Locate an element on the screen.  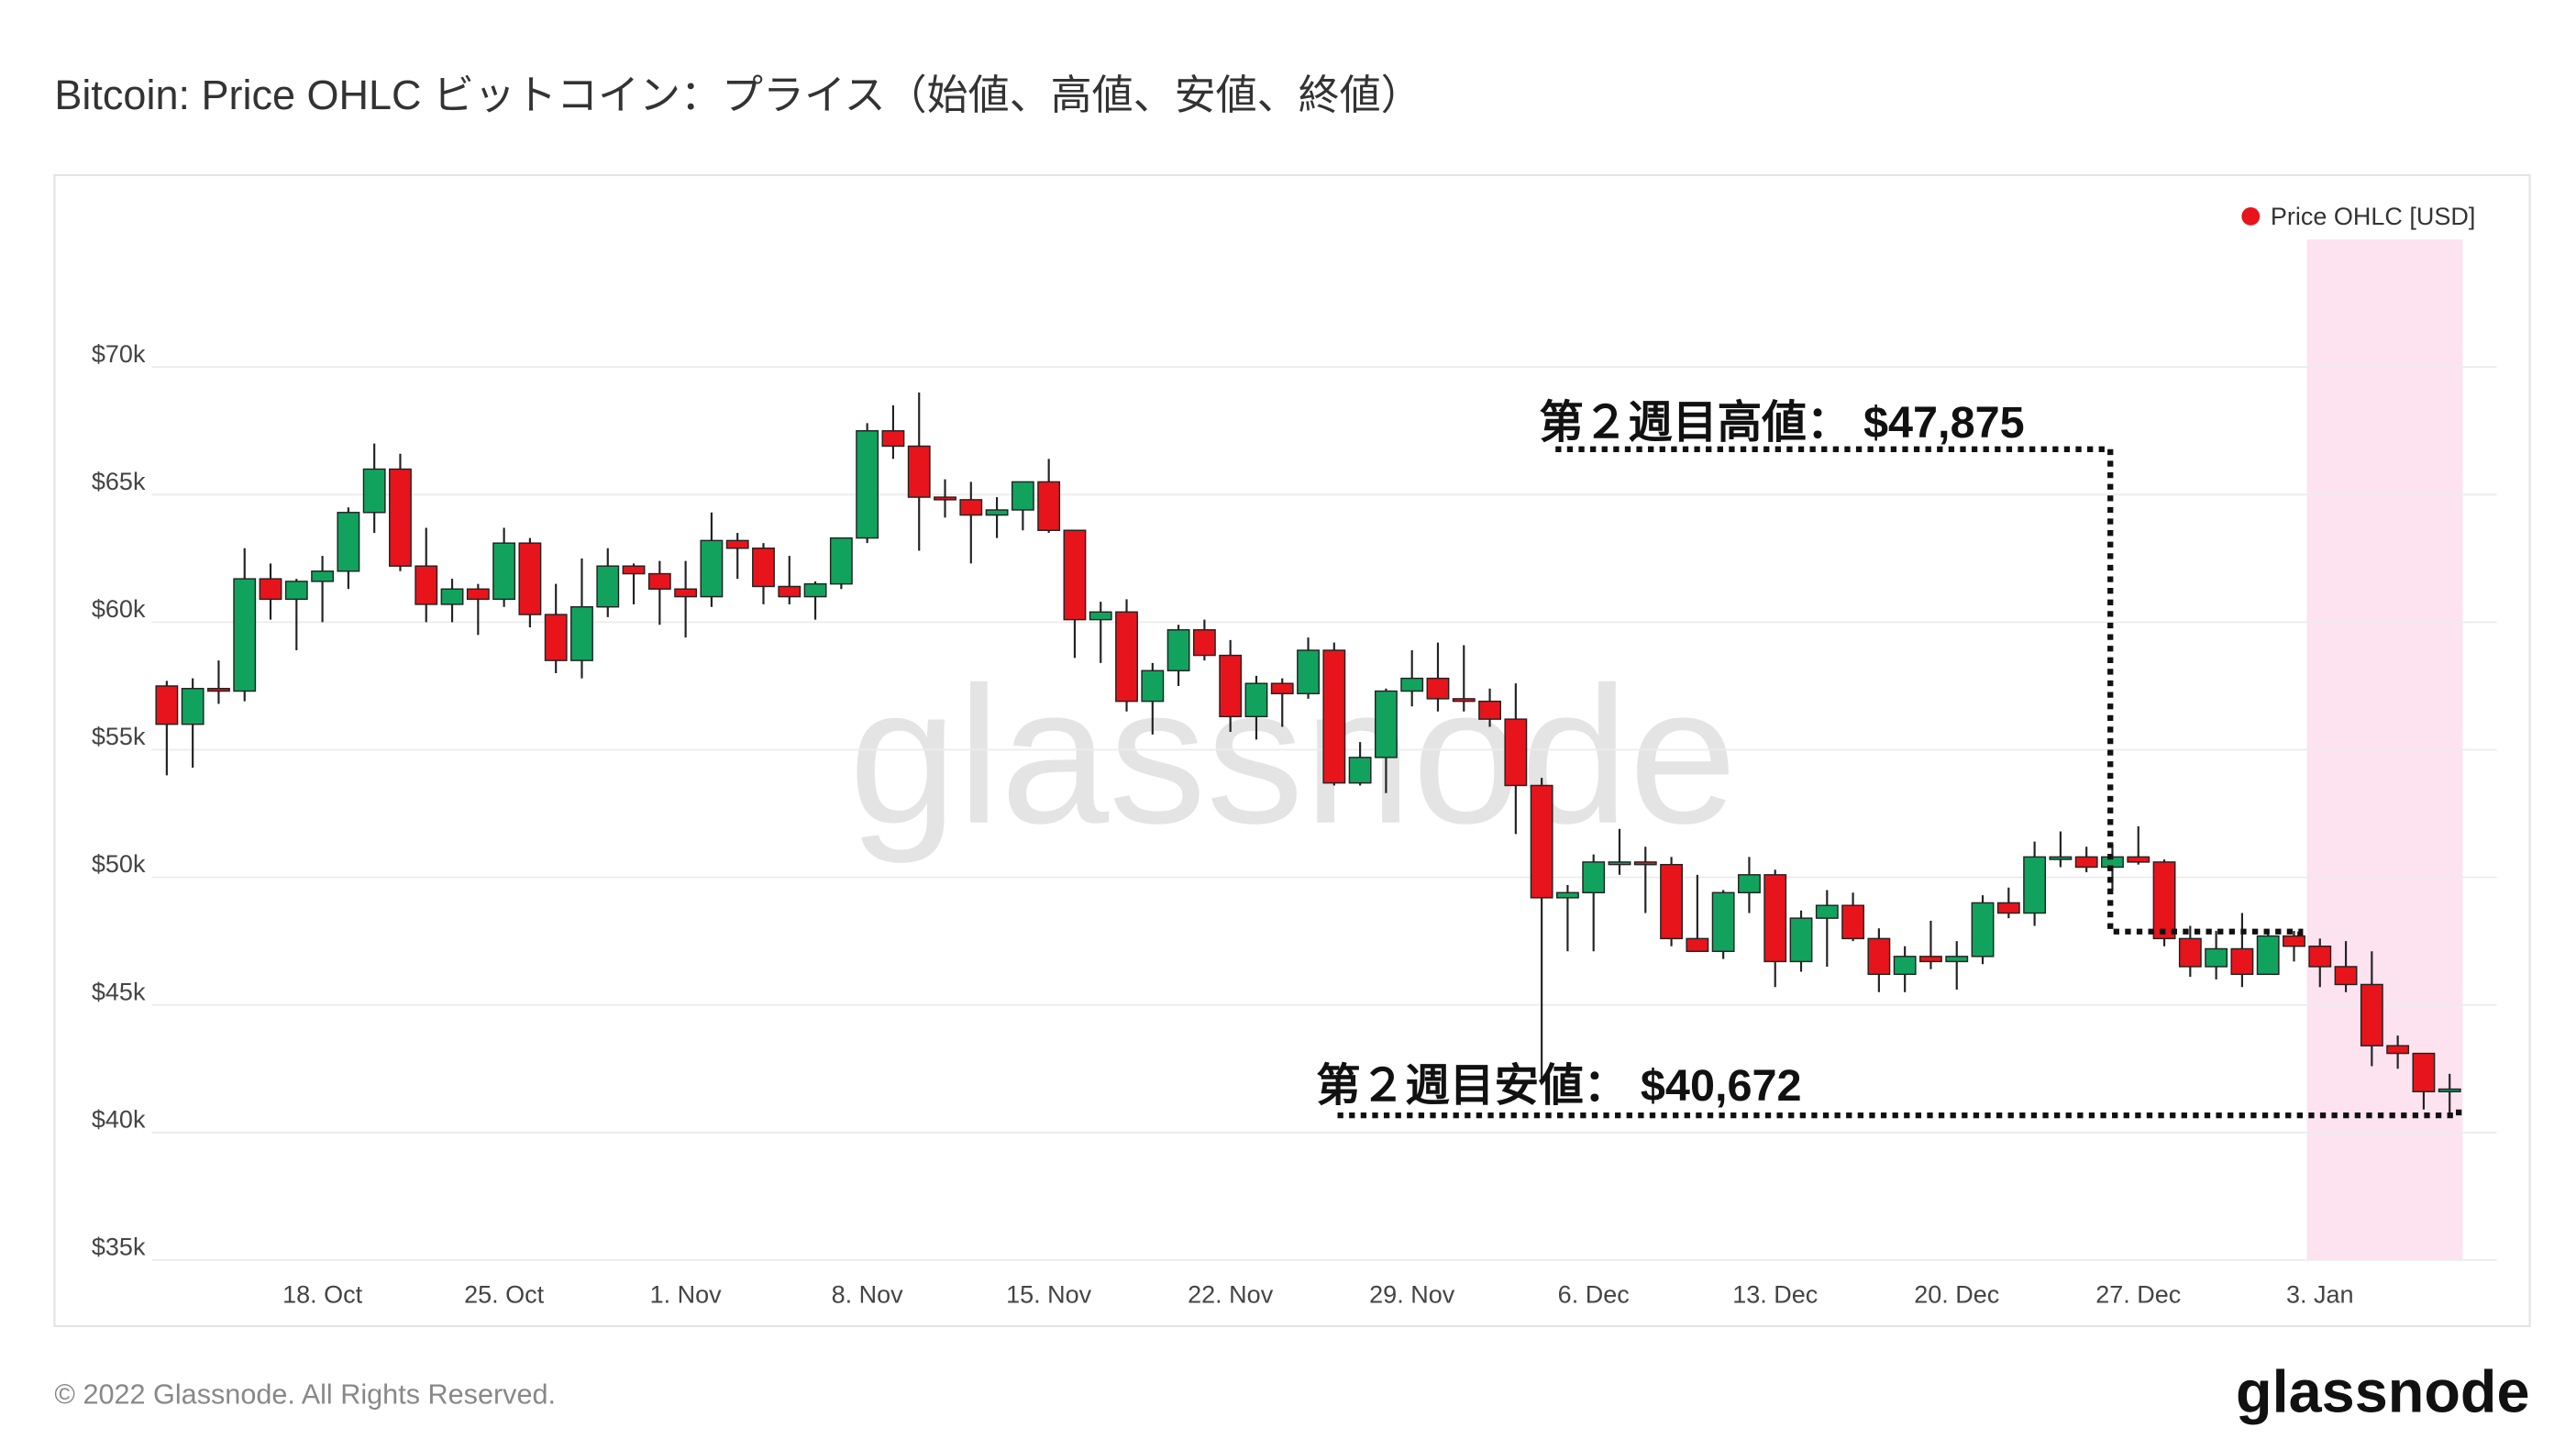
y-tick-label: $55k is located at coordinates (119, 736).